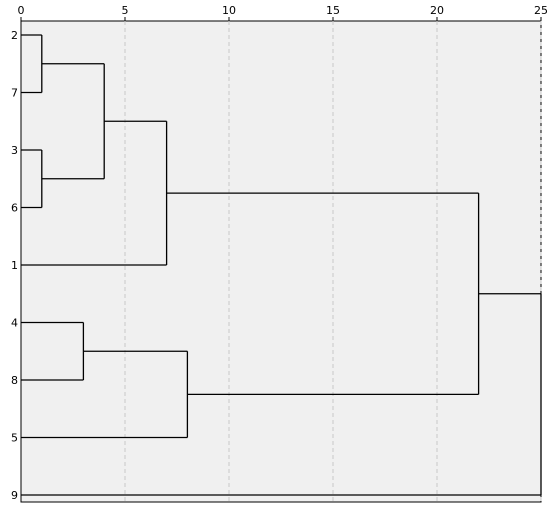  What do you see at coordinates (14, 323) in the screenshot?
I see `leaf-label: 4` at bounding box center [14, 323].